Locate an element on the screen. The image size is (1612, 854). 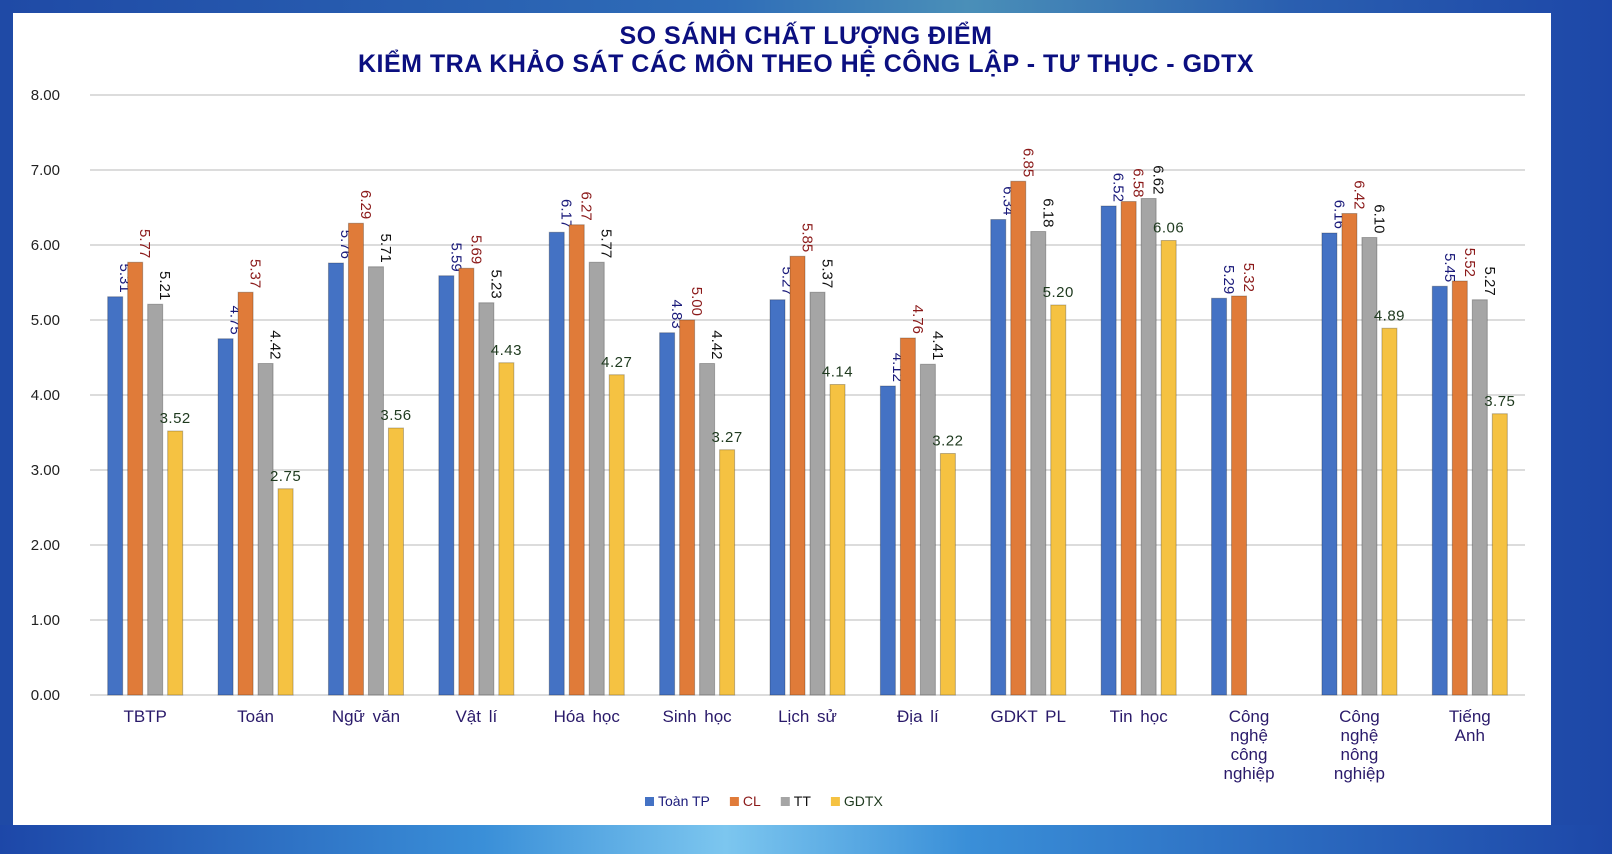
data-label: 6.17 is located at coordinates (566, 213).